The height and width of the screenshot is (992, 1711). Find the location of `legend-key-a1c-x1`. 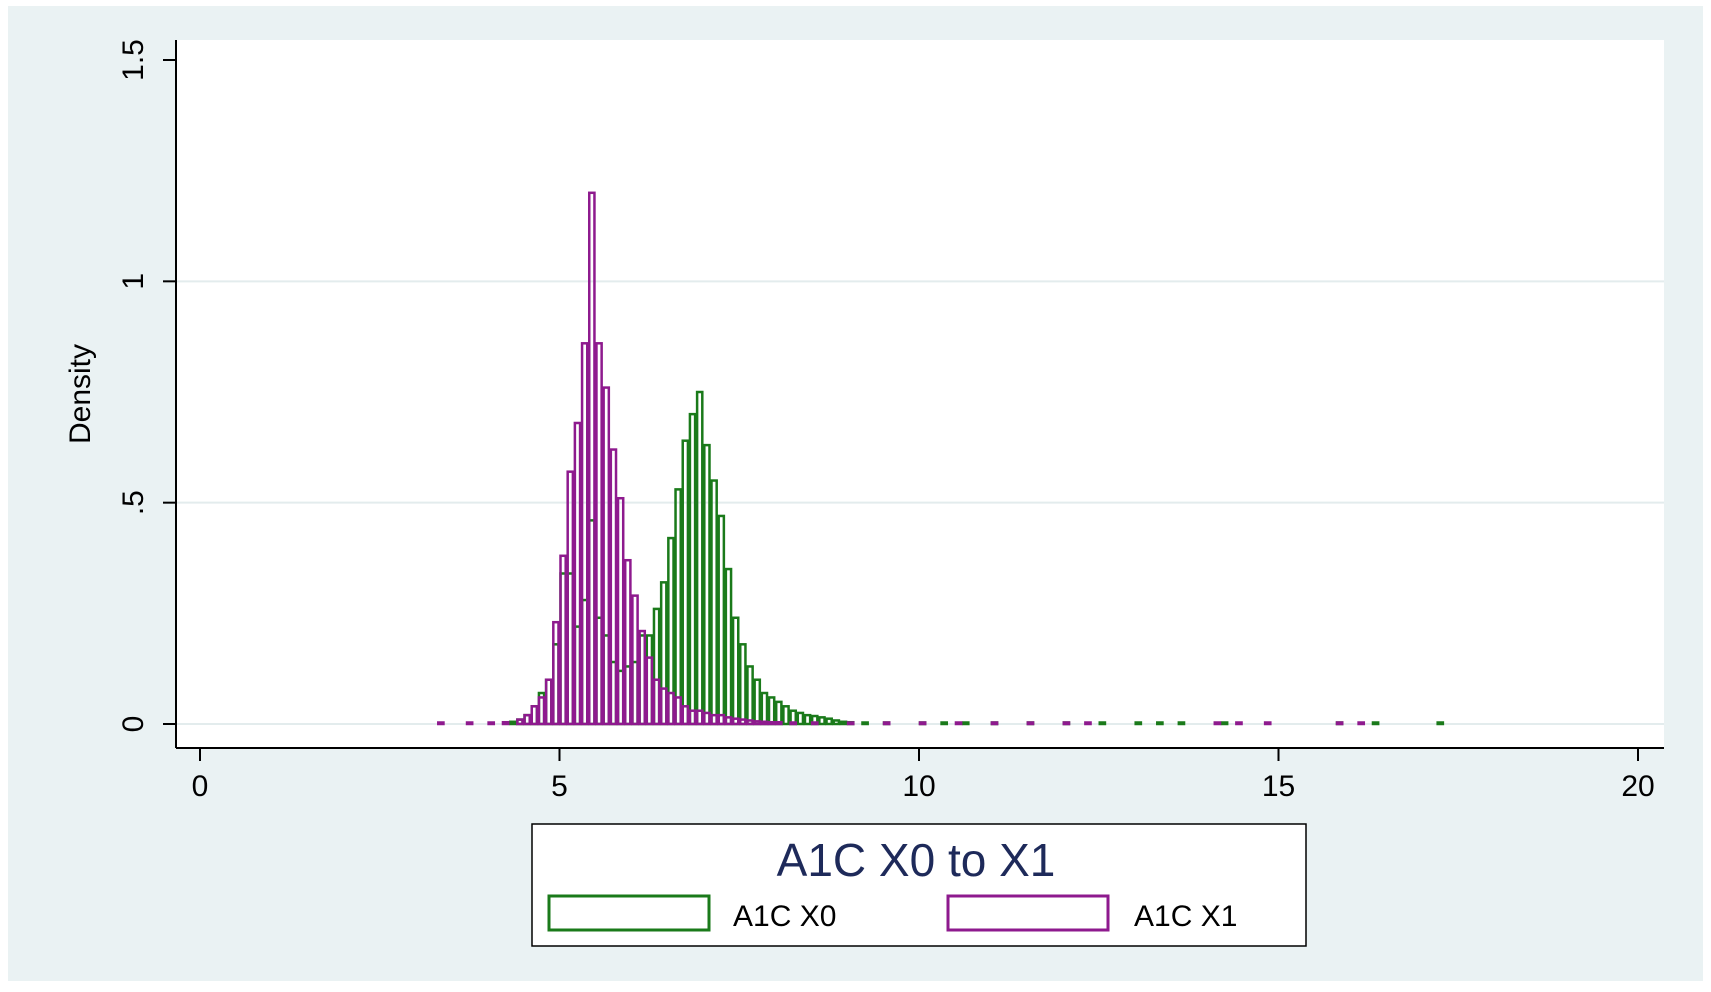

legend-key-a1c-x1 is located at coordinates (1028, 913).